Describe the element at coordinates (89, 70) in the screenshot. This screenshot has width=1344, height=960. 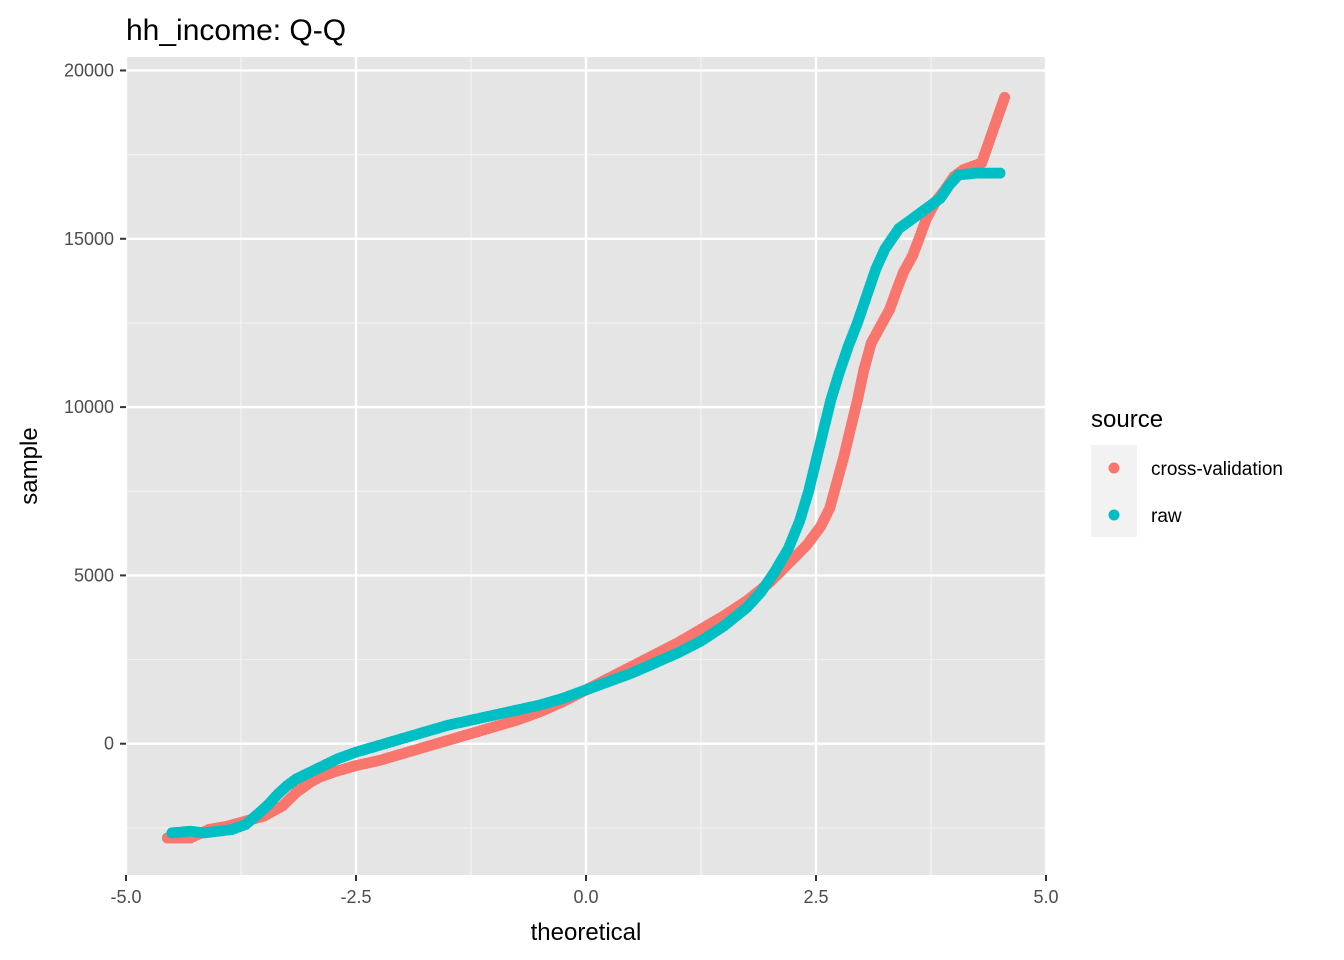
I see `y-tick-label: 20000` at that location.